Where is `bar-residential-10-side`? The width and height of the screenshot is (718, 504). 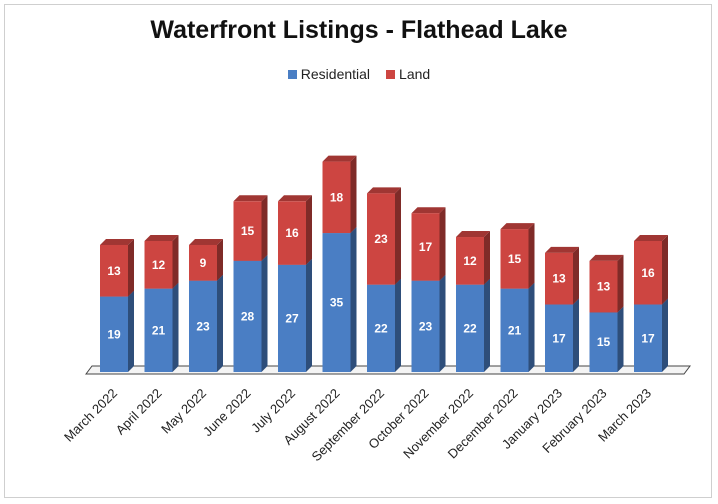 bar-residential-10-side is located at coordinates (576, 335).